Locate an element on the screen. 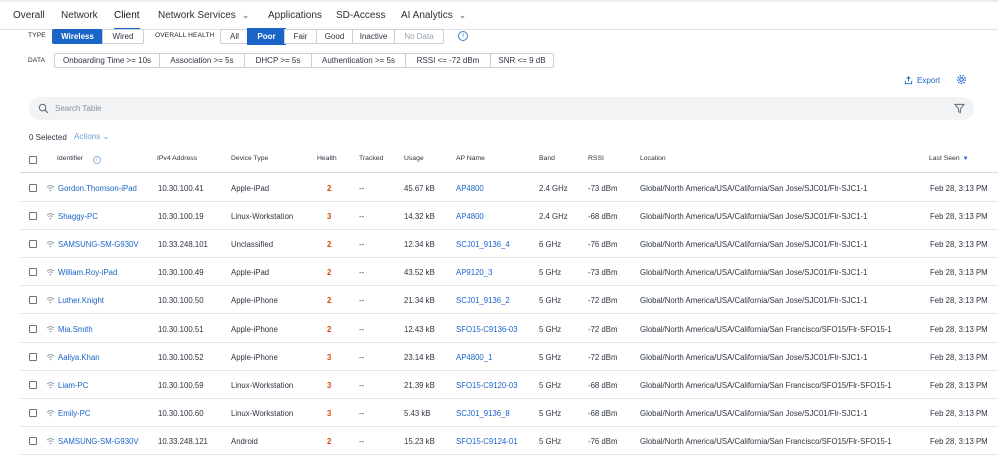 This screenshot has width=998, height=461. column-header-device-type: Device Type is located at coordinates (250, 158).